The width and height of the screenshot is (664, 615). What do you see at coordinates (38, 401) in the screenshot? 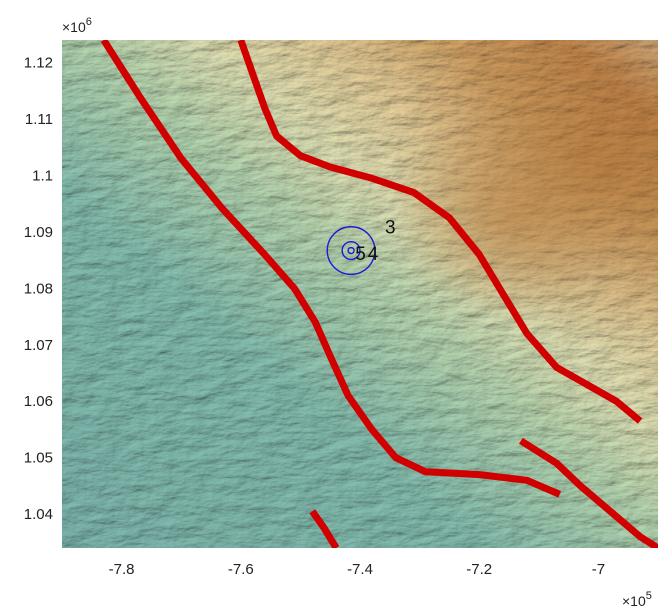
I see `y-tick-label: 1.06` at bounding box center [38, 401].